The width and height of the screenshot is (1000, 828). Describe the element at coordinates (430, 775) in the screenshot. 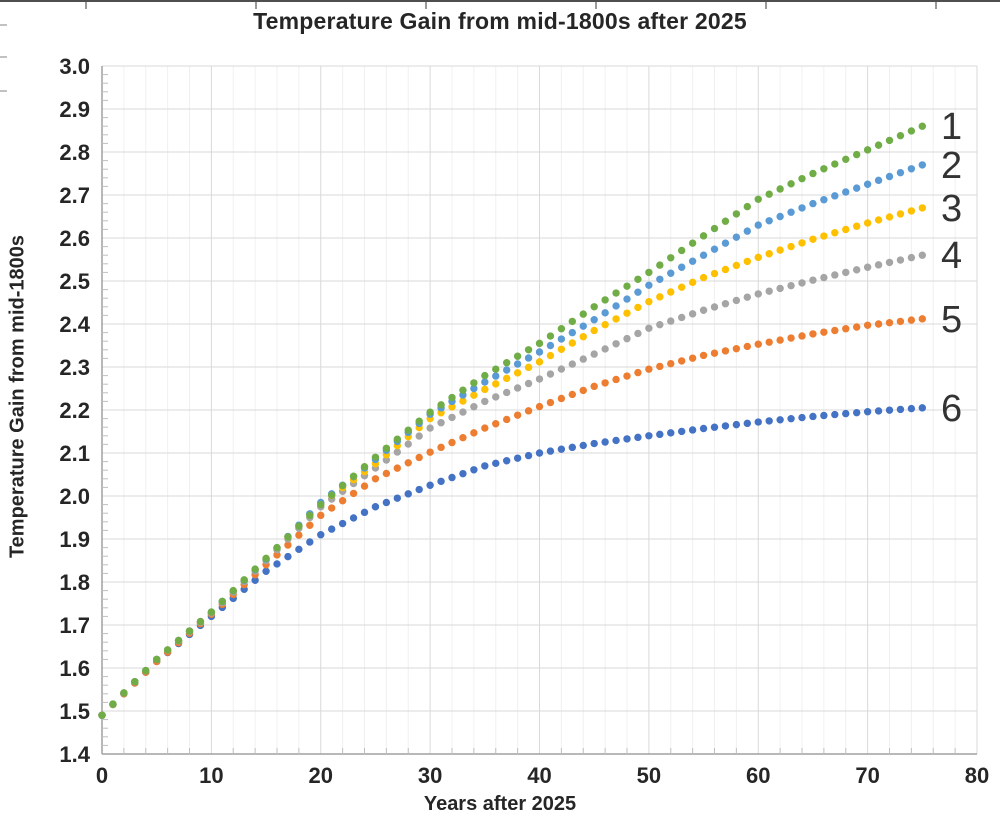

I see `x-tick-label: 30` at that location.